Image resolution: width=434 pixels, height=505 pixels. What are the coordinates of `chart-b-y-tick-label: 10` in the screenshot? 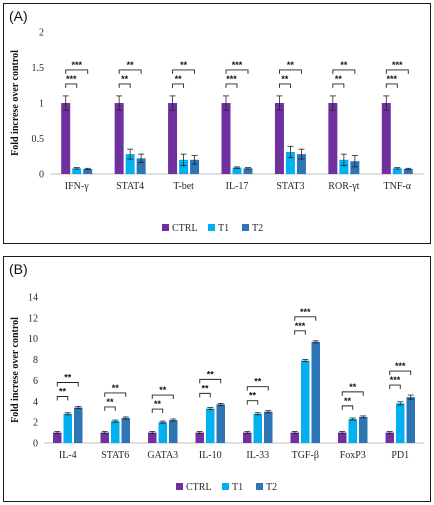 It's located at (33, 339).